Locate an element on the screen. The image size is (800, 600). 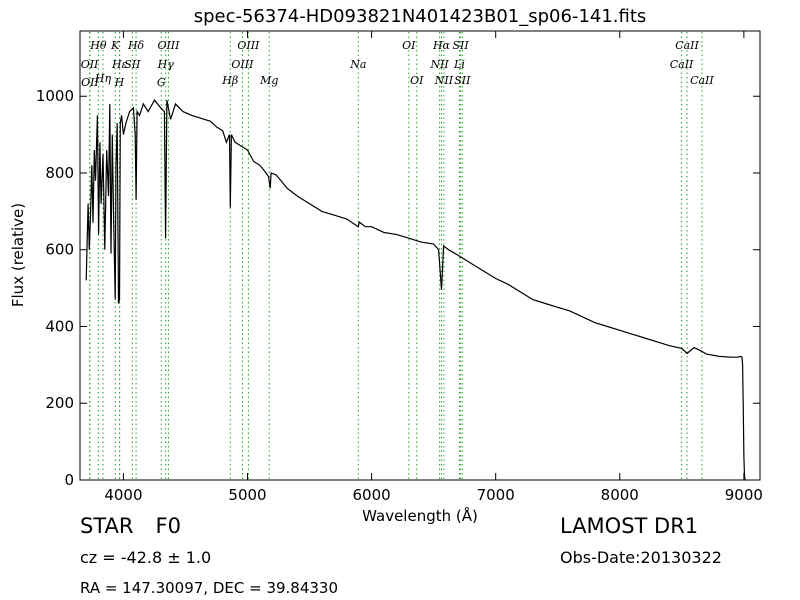
y-tick-label: 1000 is located at coordinates (55, 96).